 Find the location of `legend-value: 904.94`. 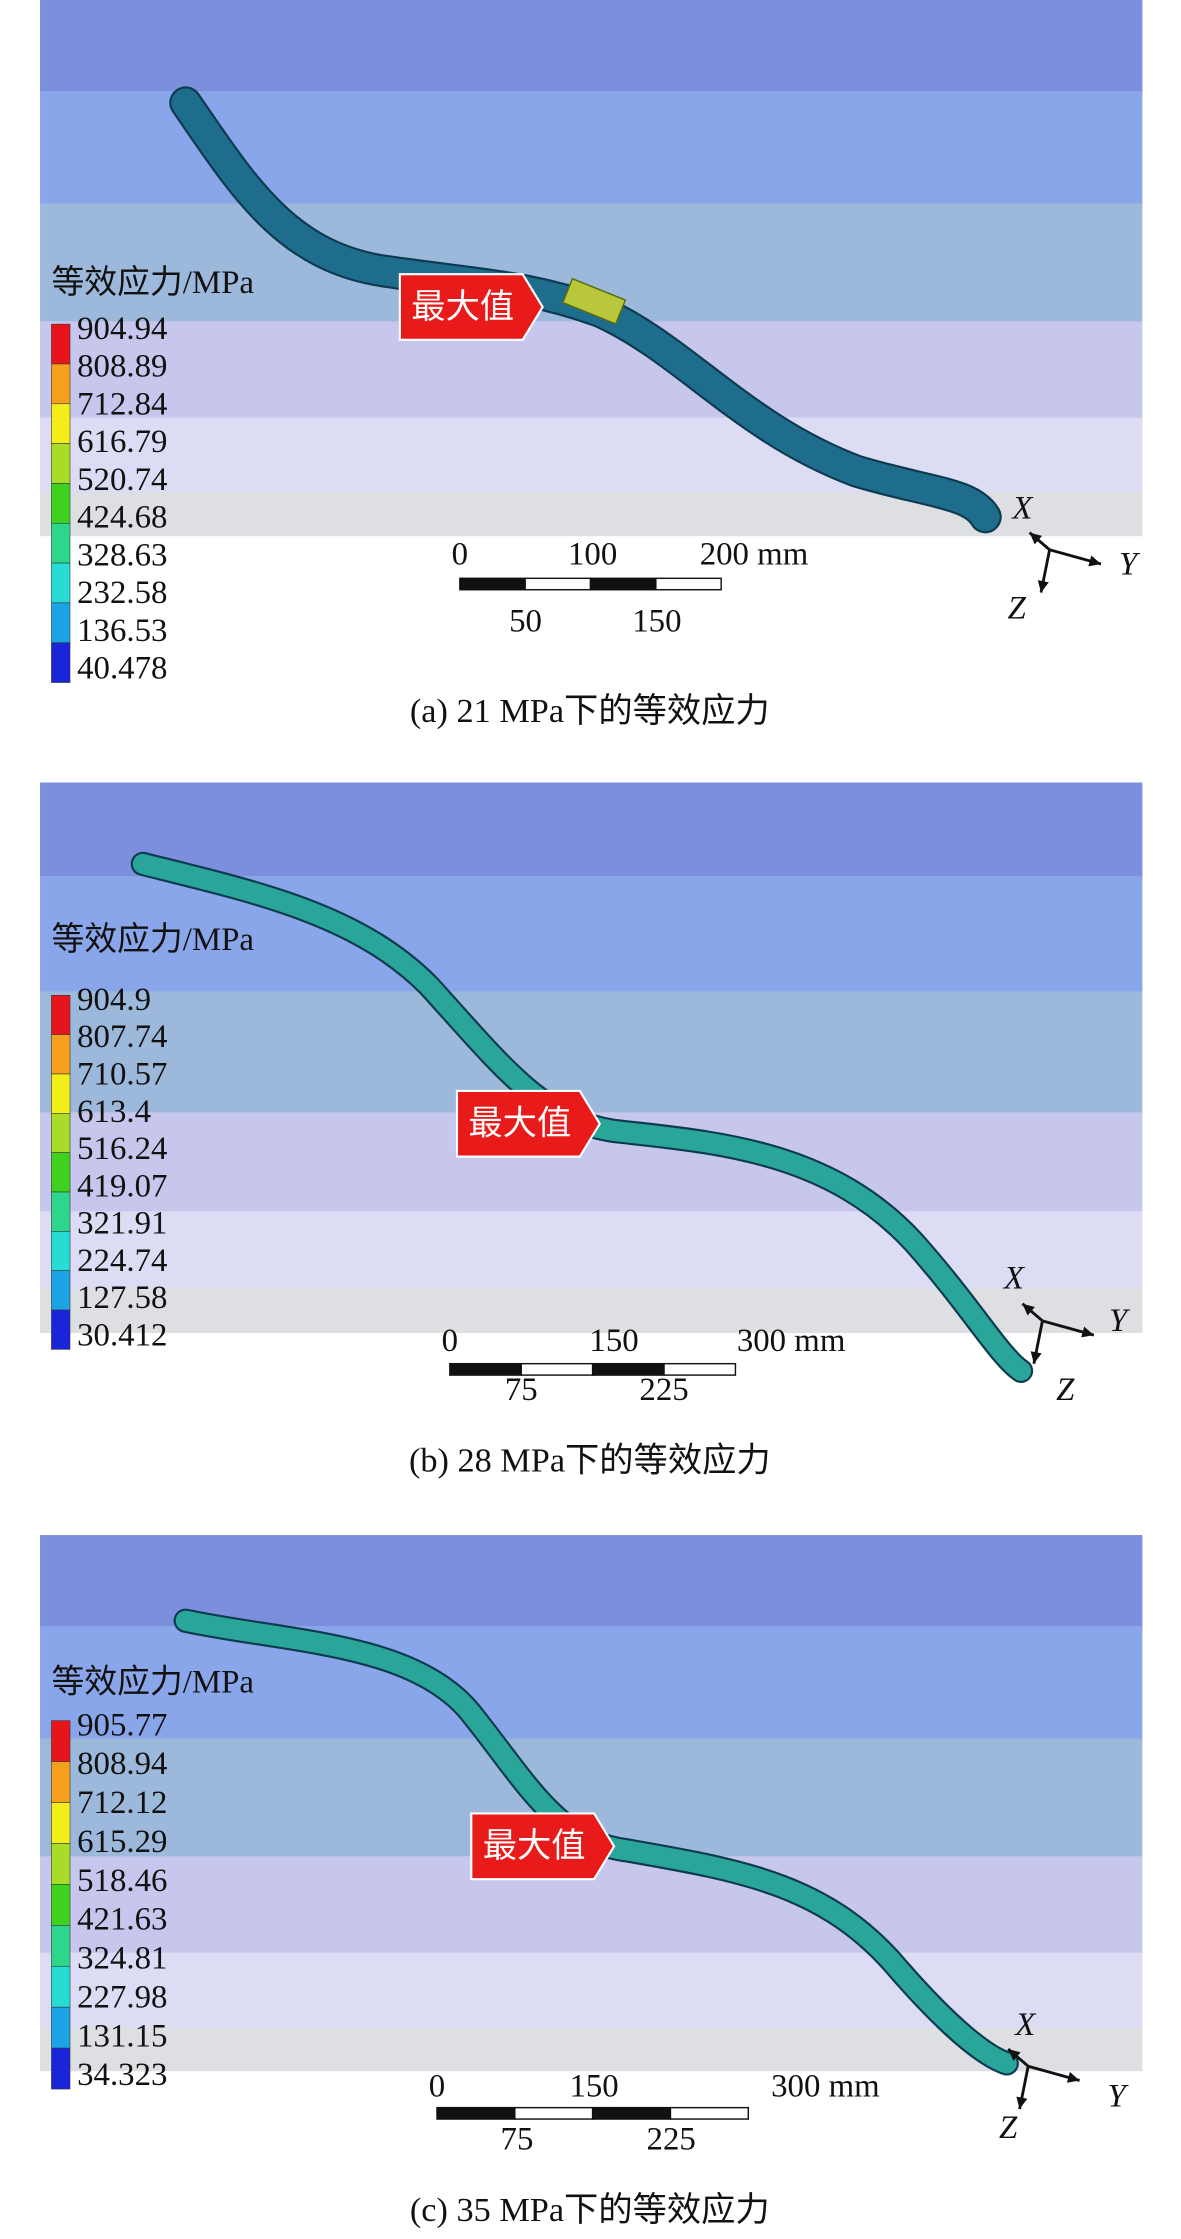

legend-value: 904.94 is located at coordinates (122, 329).